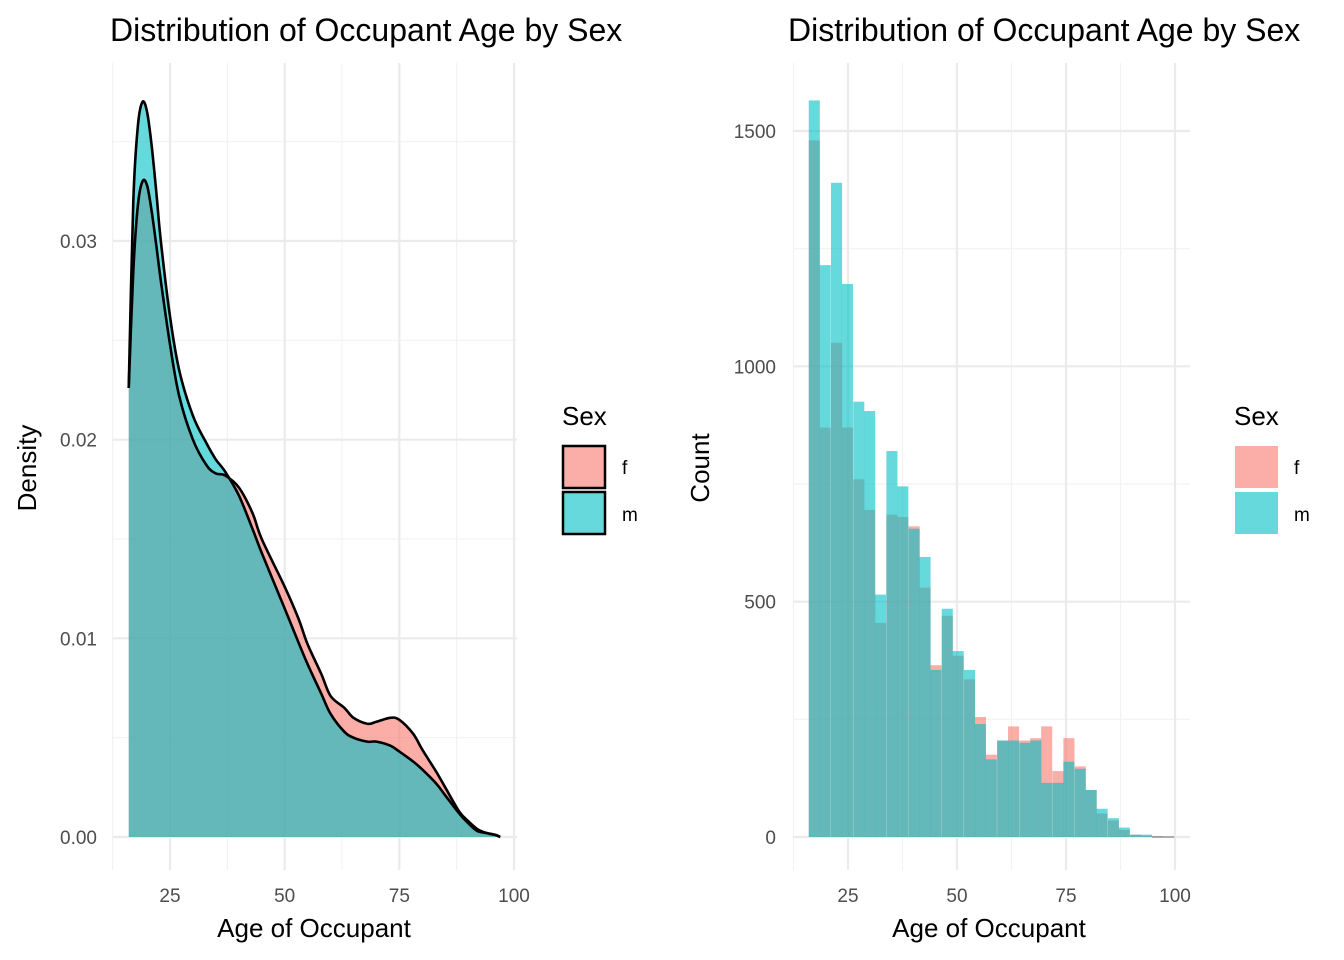 The image size is (1344, 960). I want to click on density-x-axis-title: Age of Occupant, so click(314, 928).